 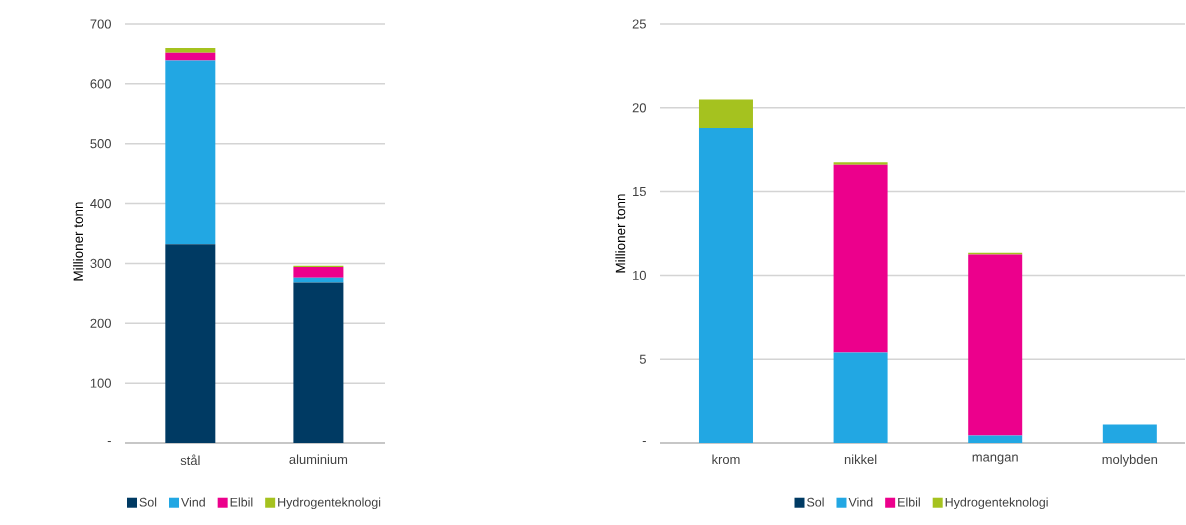 I want to click on x-tick-label: aluminium, so click(x=318, y=459).